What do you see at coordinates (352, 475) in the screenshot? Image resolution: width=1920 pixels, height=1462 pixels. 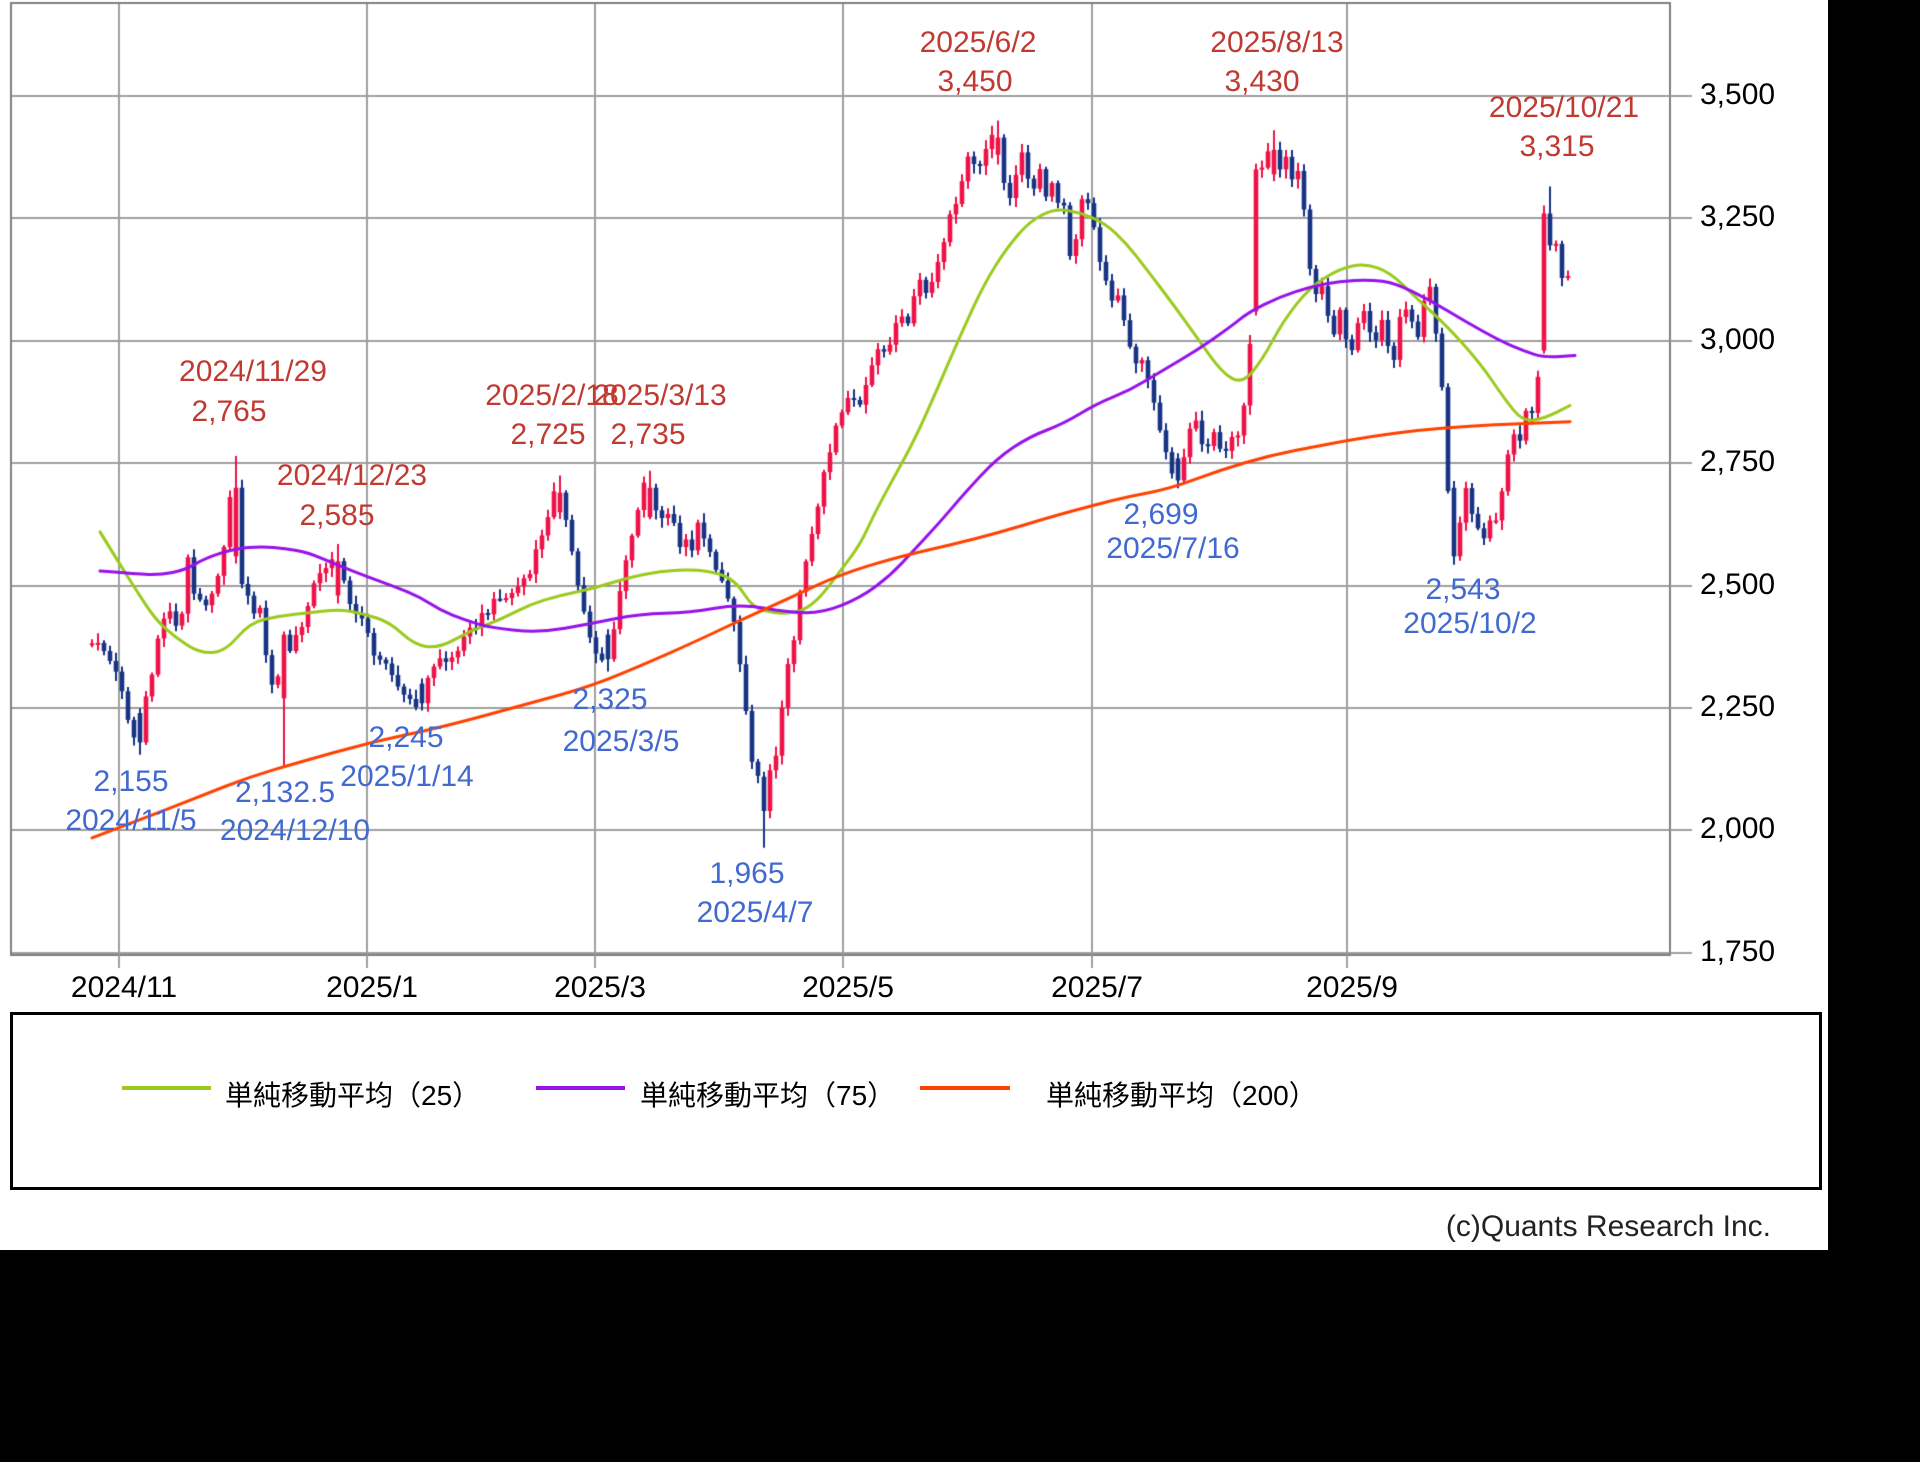 I see `peak-annotation-date: 2024/12/23` at bounding box center [352, 475].